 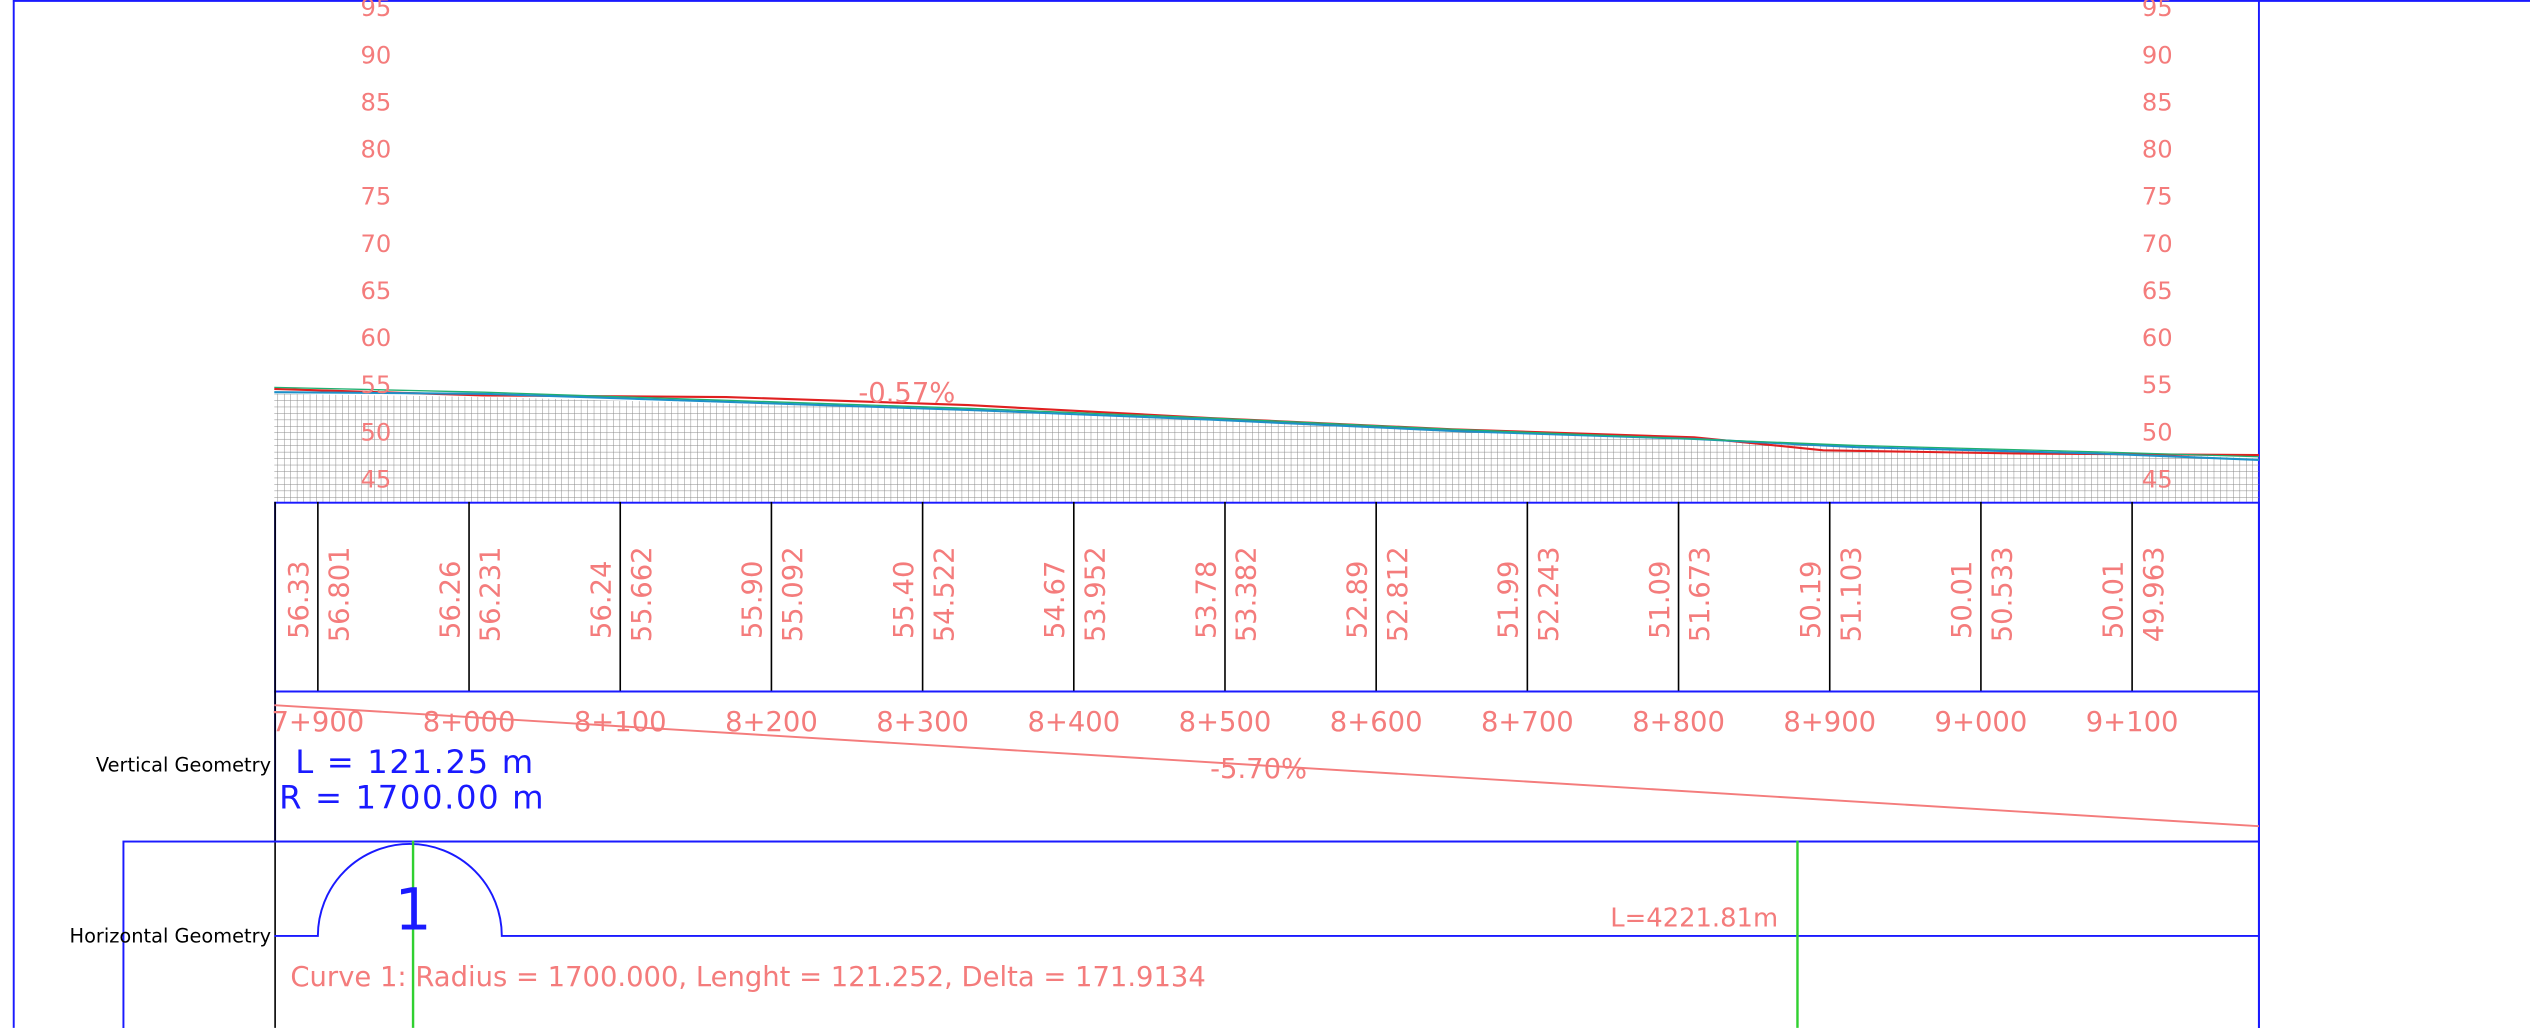 I want to click on existing-elevation: 56.33, so click(x=299, y=600).